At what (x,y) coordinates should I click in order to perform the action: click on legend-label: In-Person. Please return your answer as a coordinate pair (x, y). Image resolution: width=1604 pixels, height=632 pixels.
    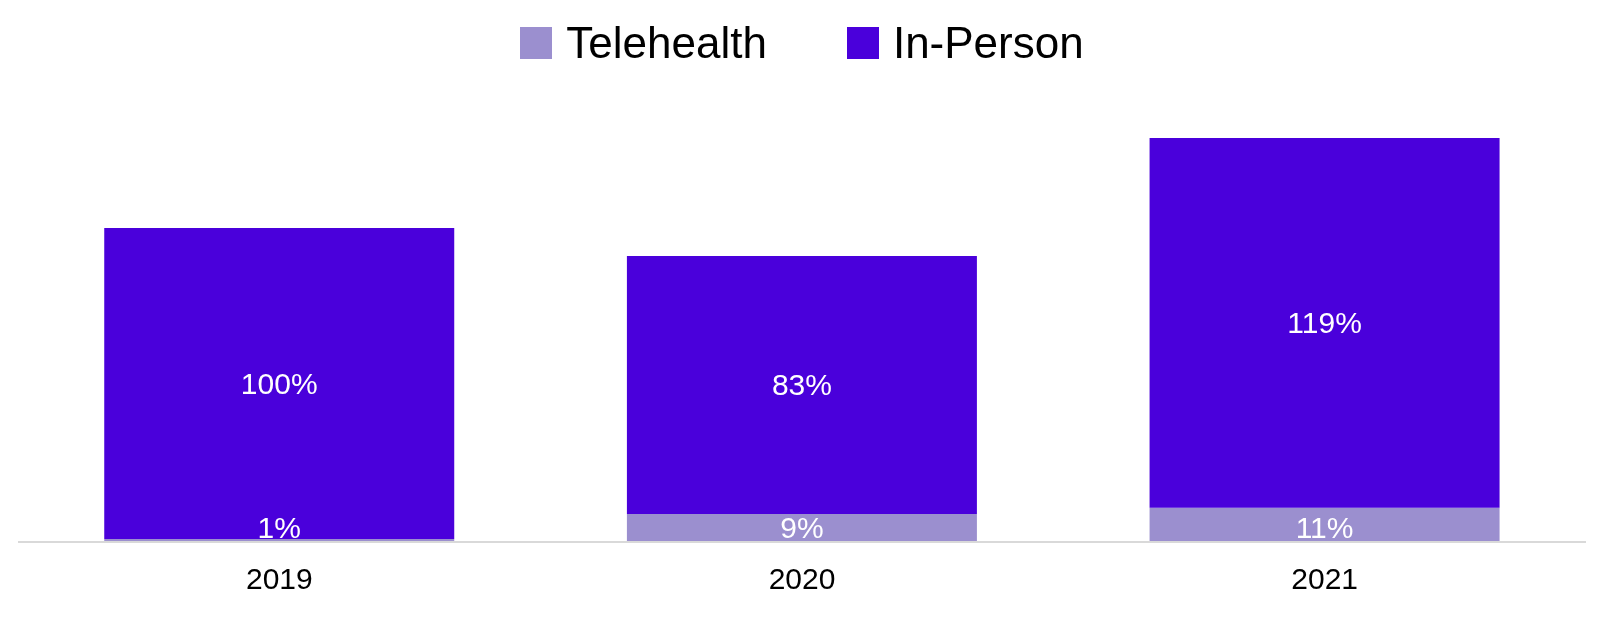
    Looking at the image, I should click on (988, 43).